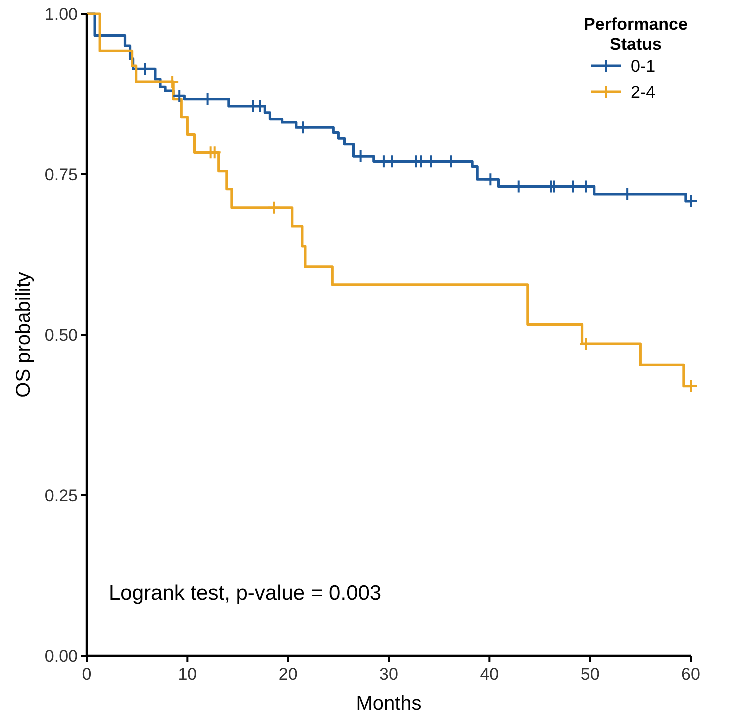  What do you see at coordinates (61, 335) in the screenshot?
I see `y-tick-label: 0.50` at bounding box center [61, 335].